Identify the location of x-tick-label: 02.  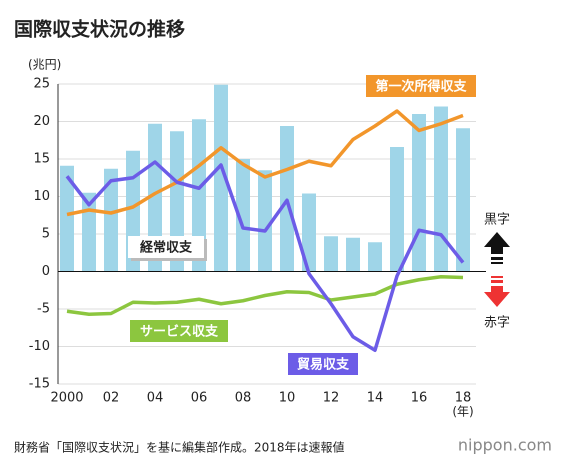
(111, 398).